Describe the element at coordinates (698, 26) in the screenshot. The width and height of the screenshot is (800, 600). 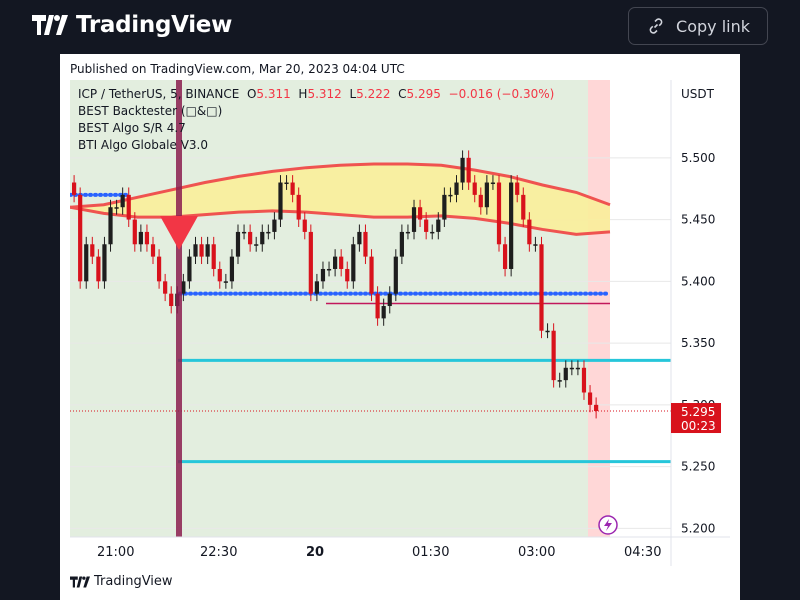
I see `copy-link-button: Copy link` at that location.